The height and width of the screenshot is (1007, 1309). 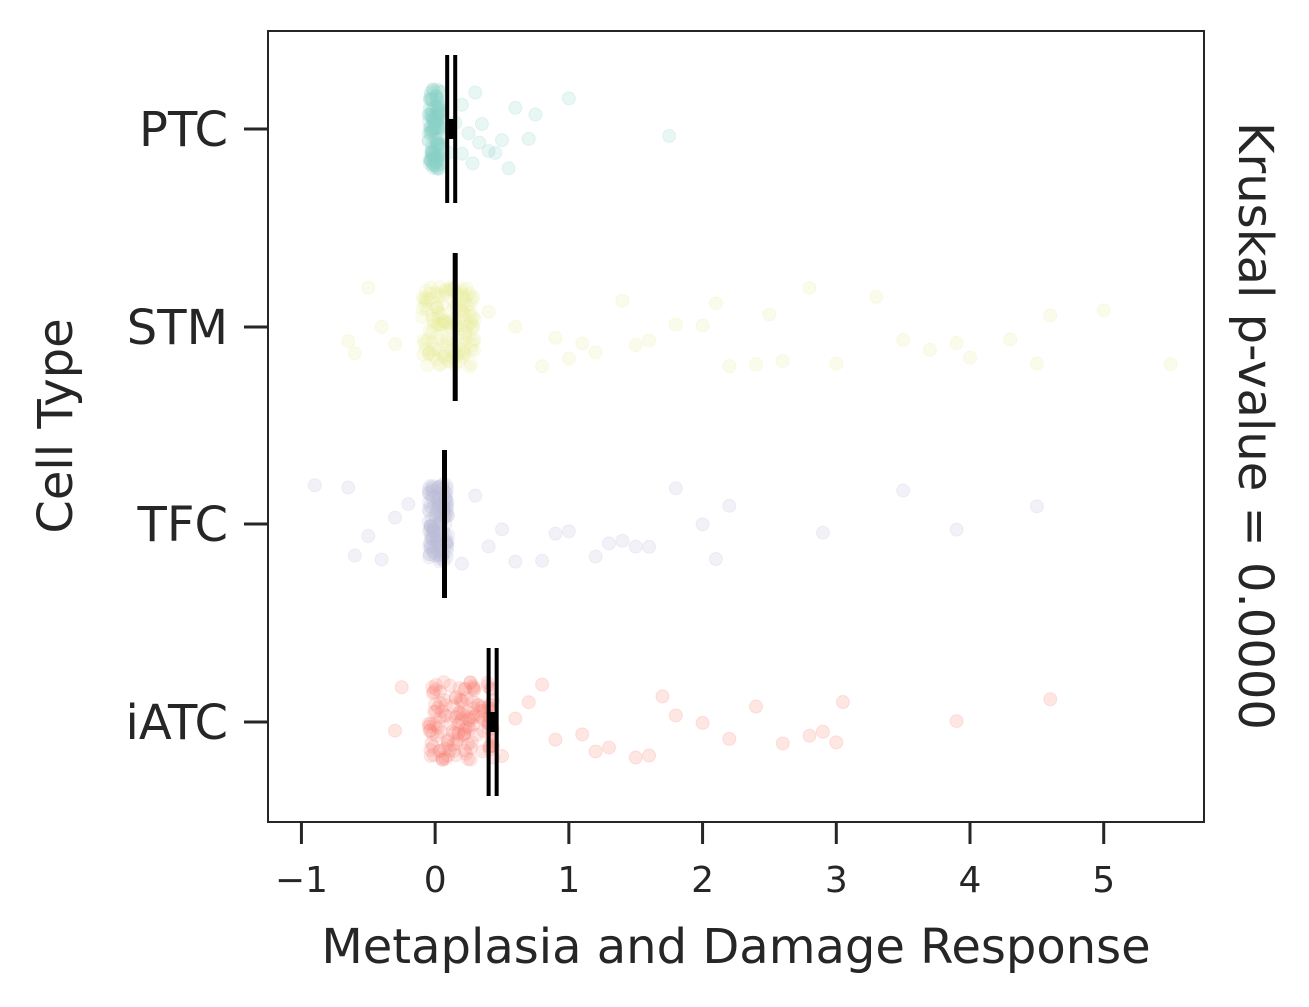 What do you see at coordinates (435, 880) in the screenshot?
I see `x-tick-label: 0` at bounding box center [435, 880].